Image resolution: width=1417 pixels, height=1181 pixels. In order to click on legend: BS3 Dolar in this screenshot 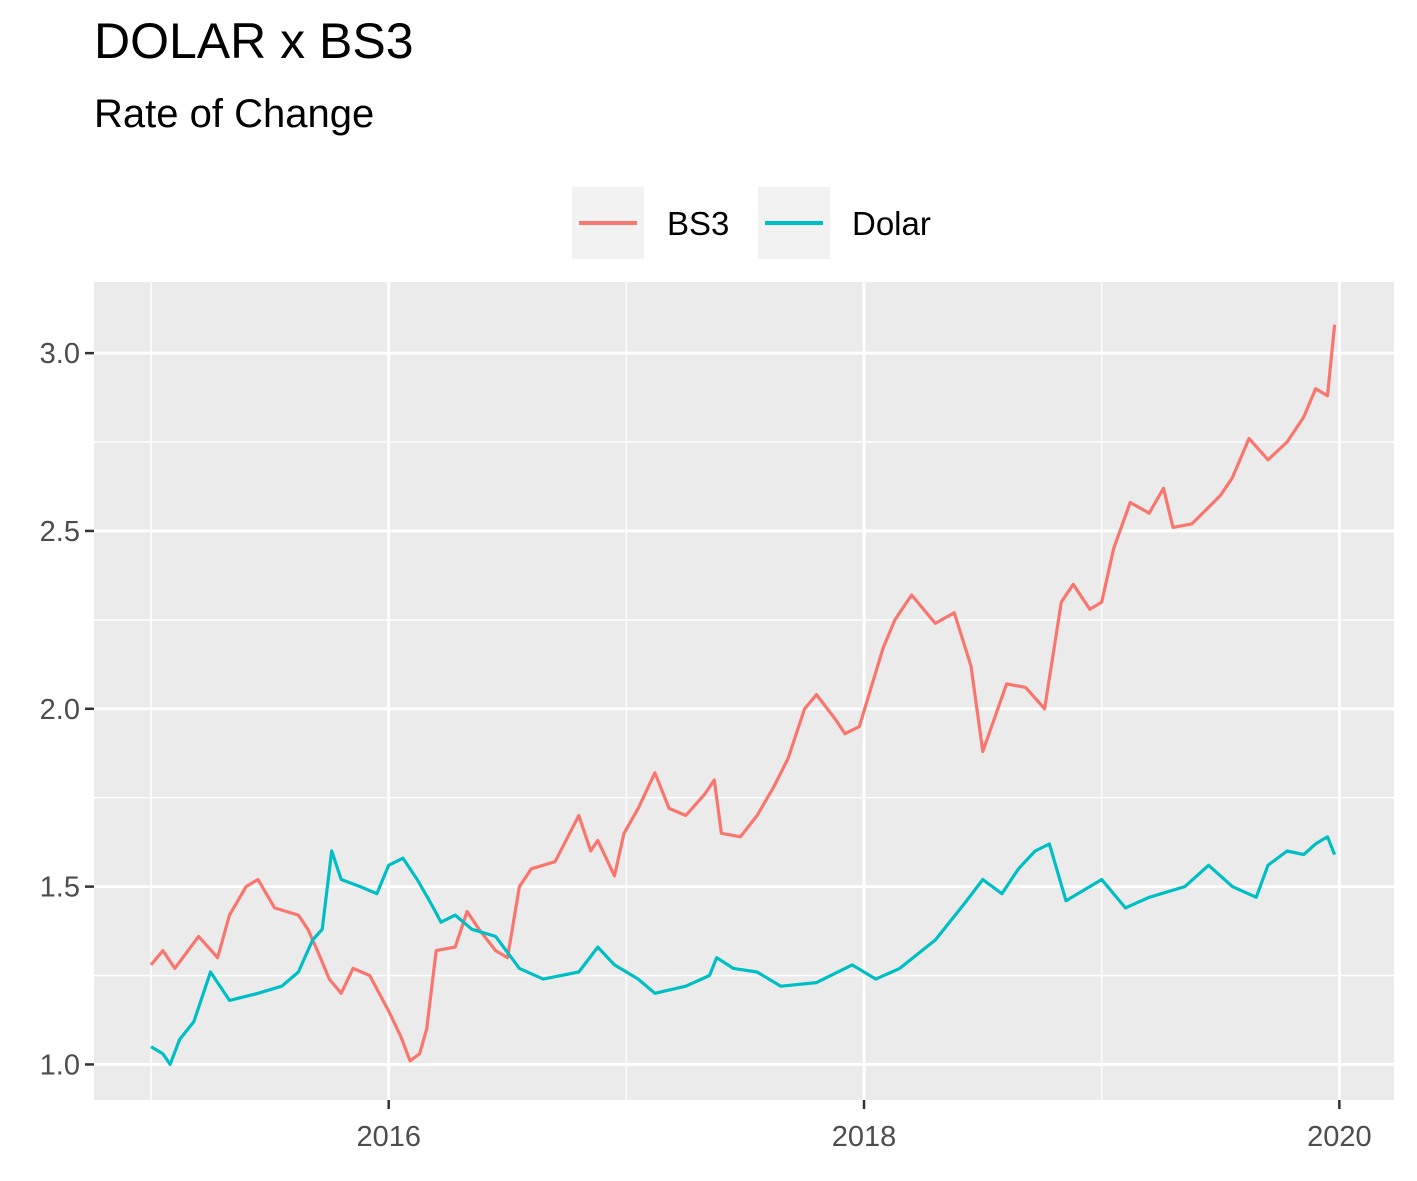, I will do `click(751, 223)`.